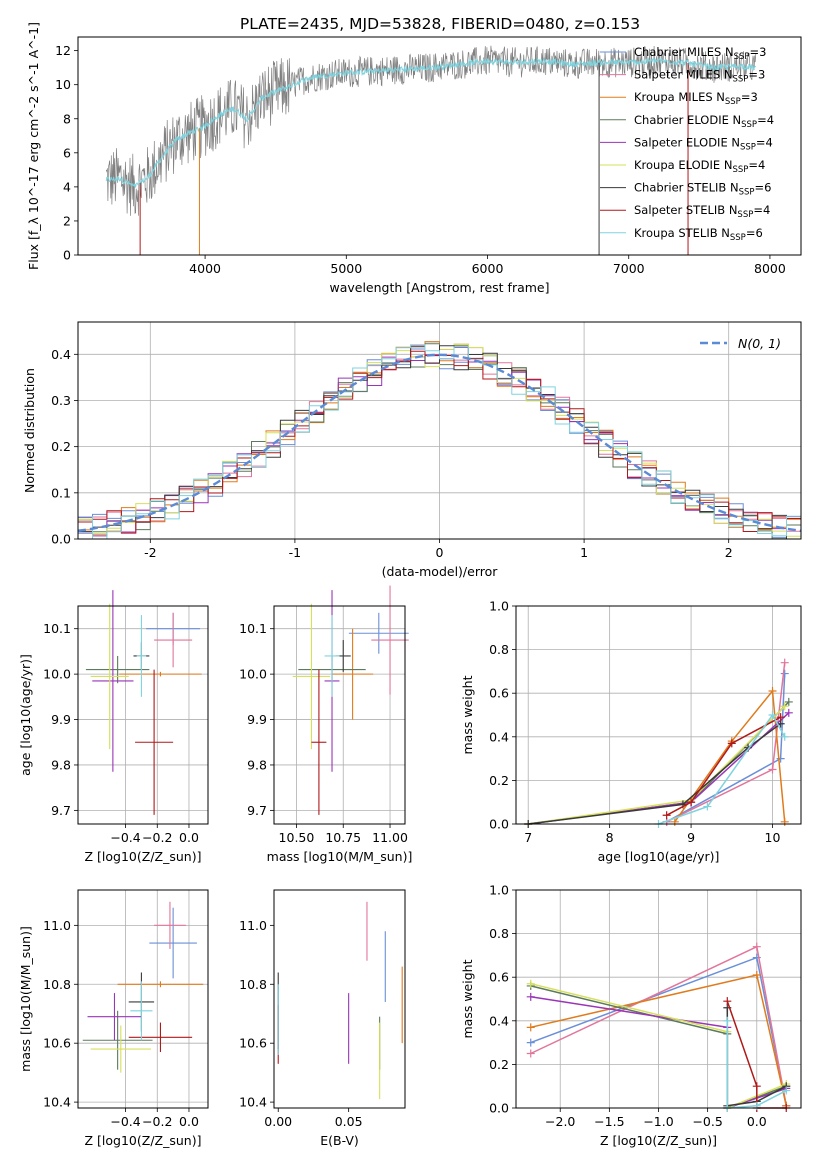 The height and width of the screenshot is (1170, 819). What do you see at coordinates (57, 628) in the screenshot?
I see `y-tick-label: 10.1` at bounding box center [57, 628].